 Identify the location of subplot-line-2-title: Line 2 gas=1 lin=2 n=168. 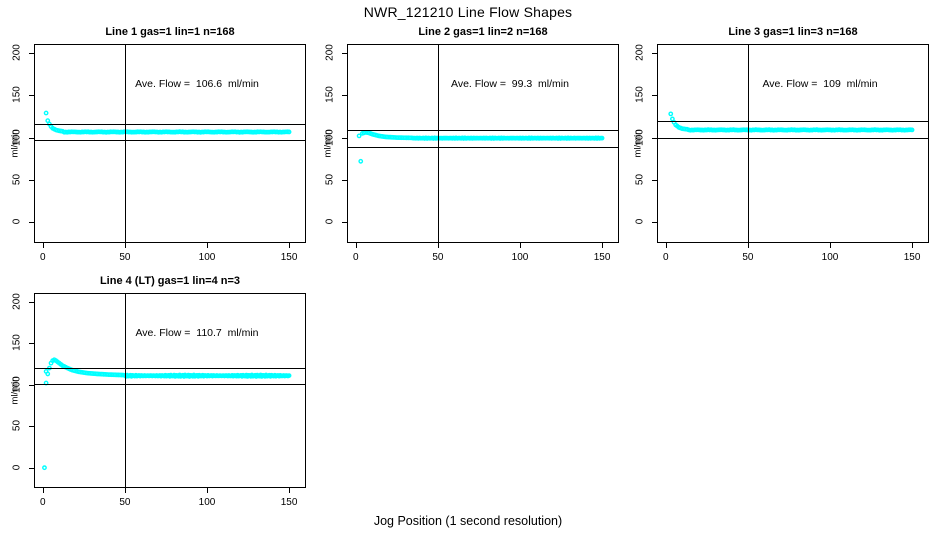
(483, 32).